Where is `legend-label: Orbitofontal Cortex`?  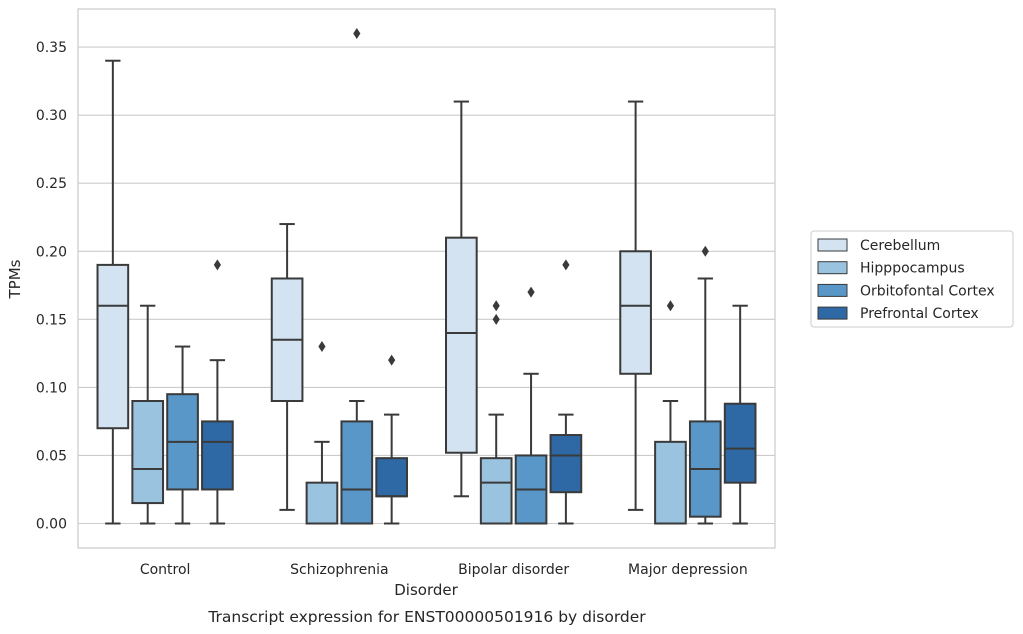 legend-label: Orbitofontal Cortex is located at coordinates (927, 291).